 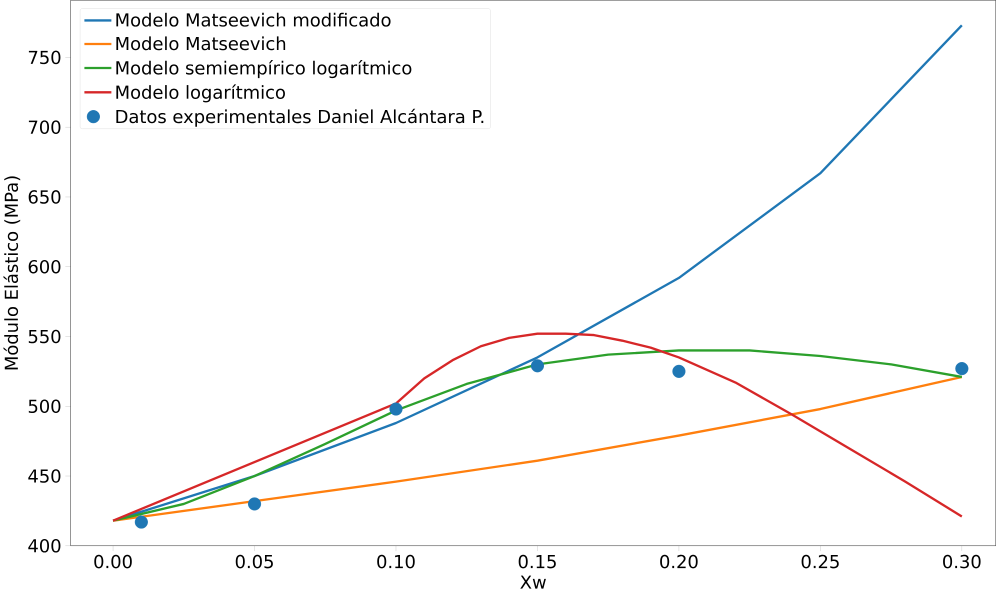 What do you see at coordinates (962, 561) in the screenshot?
I see `x-tick-label: 0.30` at bounding box center [962, 561].